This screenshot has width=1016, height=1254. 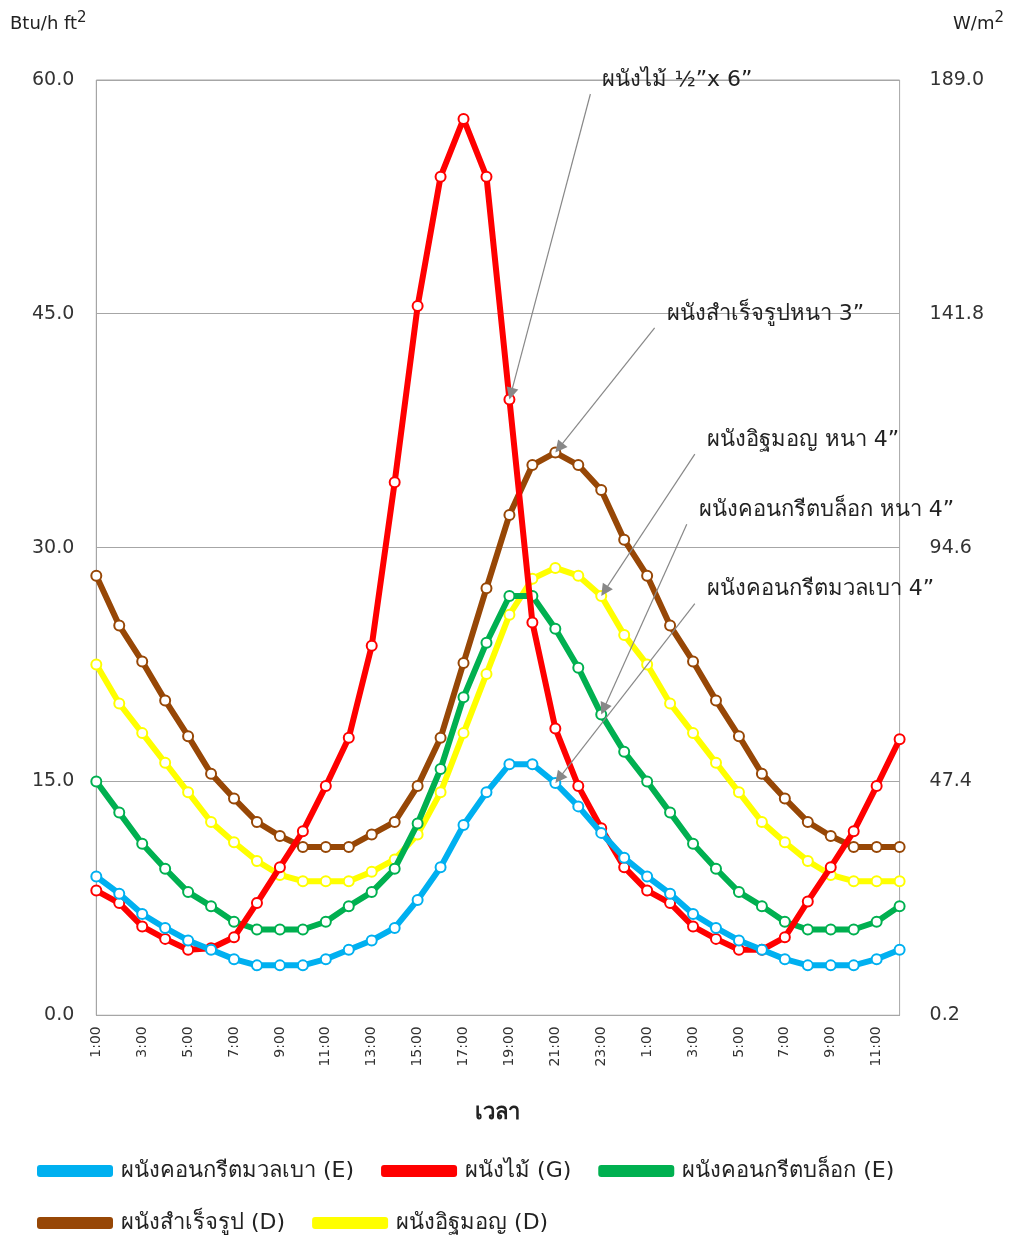 I want to click on annotation: ผนังอิฐมอญ หนา 4”, so click(x=803, y=438).